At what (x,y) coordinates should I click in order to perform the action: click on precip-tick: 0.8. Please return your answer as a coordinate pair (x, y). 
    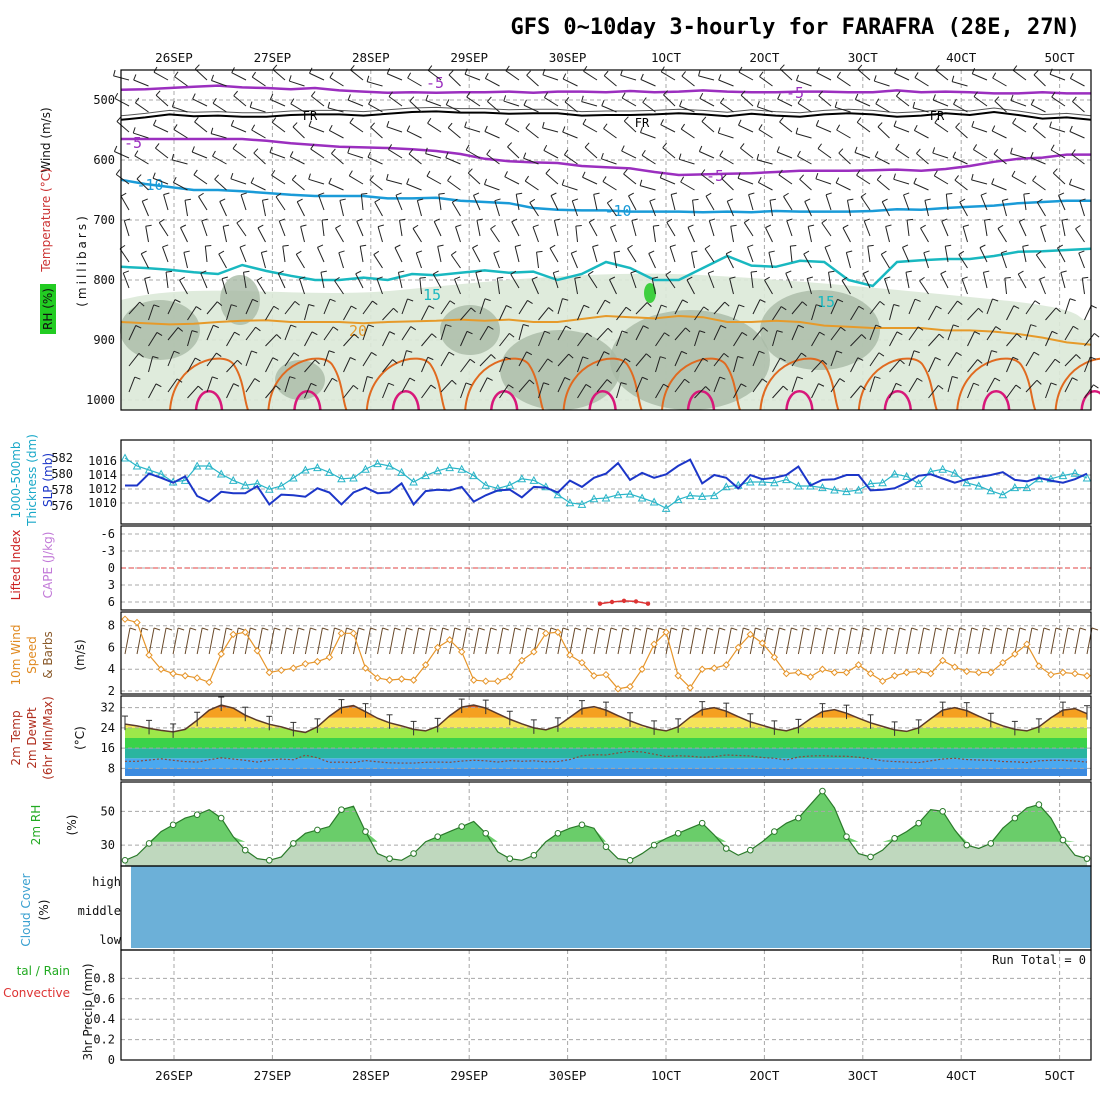
    Looking at the image, I should click on (104, 978).